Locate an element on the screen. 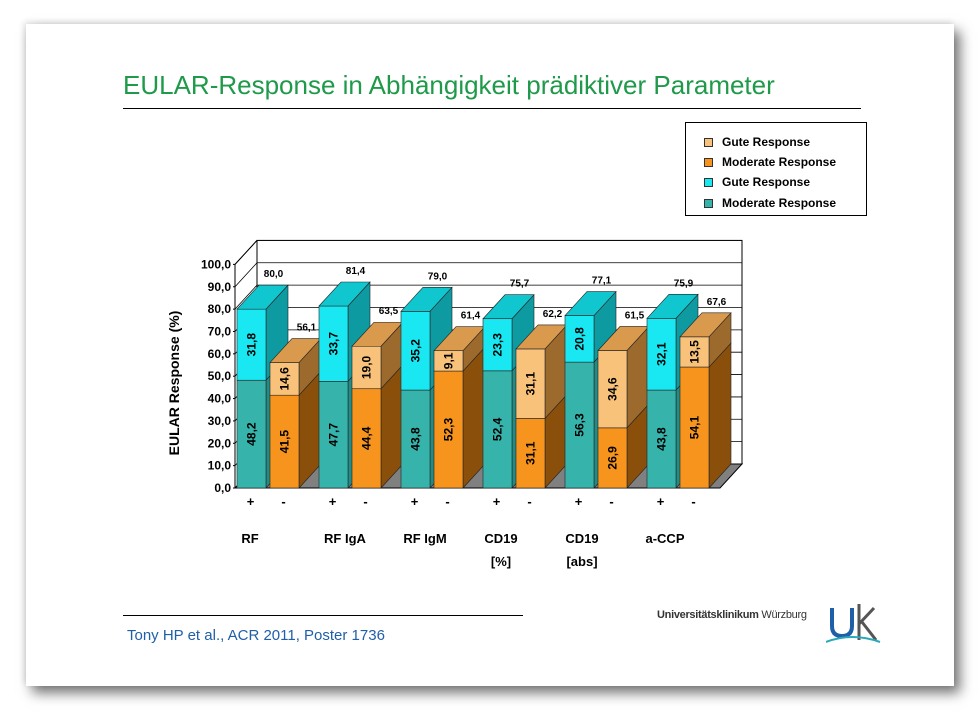 The width and height of the screenshot is (980, 712). y-tick-label: 10,0 is located at coordinates (220, 466).